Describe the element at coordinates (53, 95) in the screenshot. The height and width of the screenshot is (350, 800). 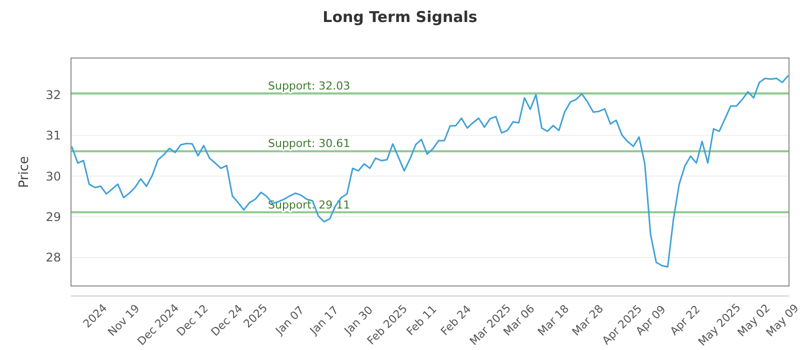
I see `y-tick-label: 32` at that location.